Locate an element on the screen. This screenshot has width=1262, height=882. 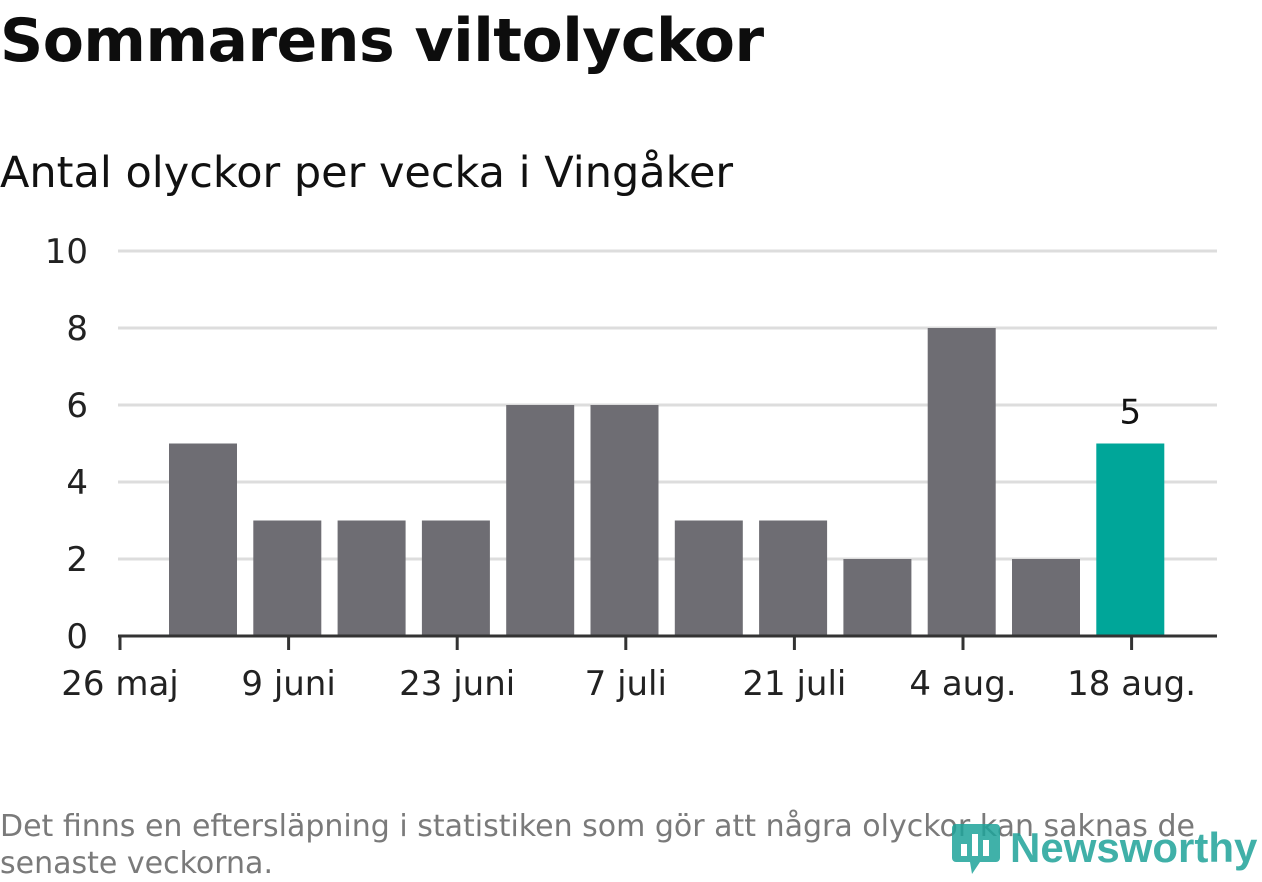
y-tick-label: 2 is located at coordinates (77, 560).